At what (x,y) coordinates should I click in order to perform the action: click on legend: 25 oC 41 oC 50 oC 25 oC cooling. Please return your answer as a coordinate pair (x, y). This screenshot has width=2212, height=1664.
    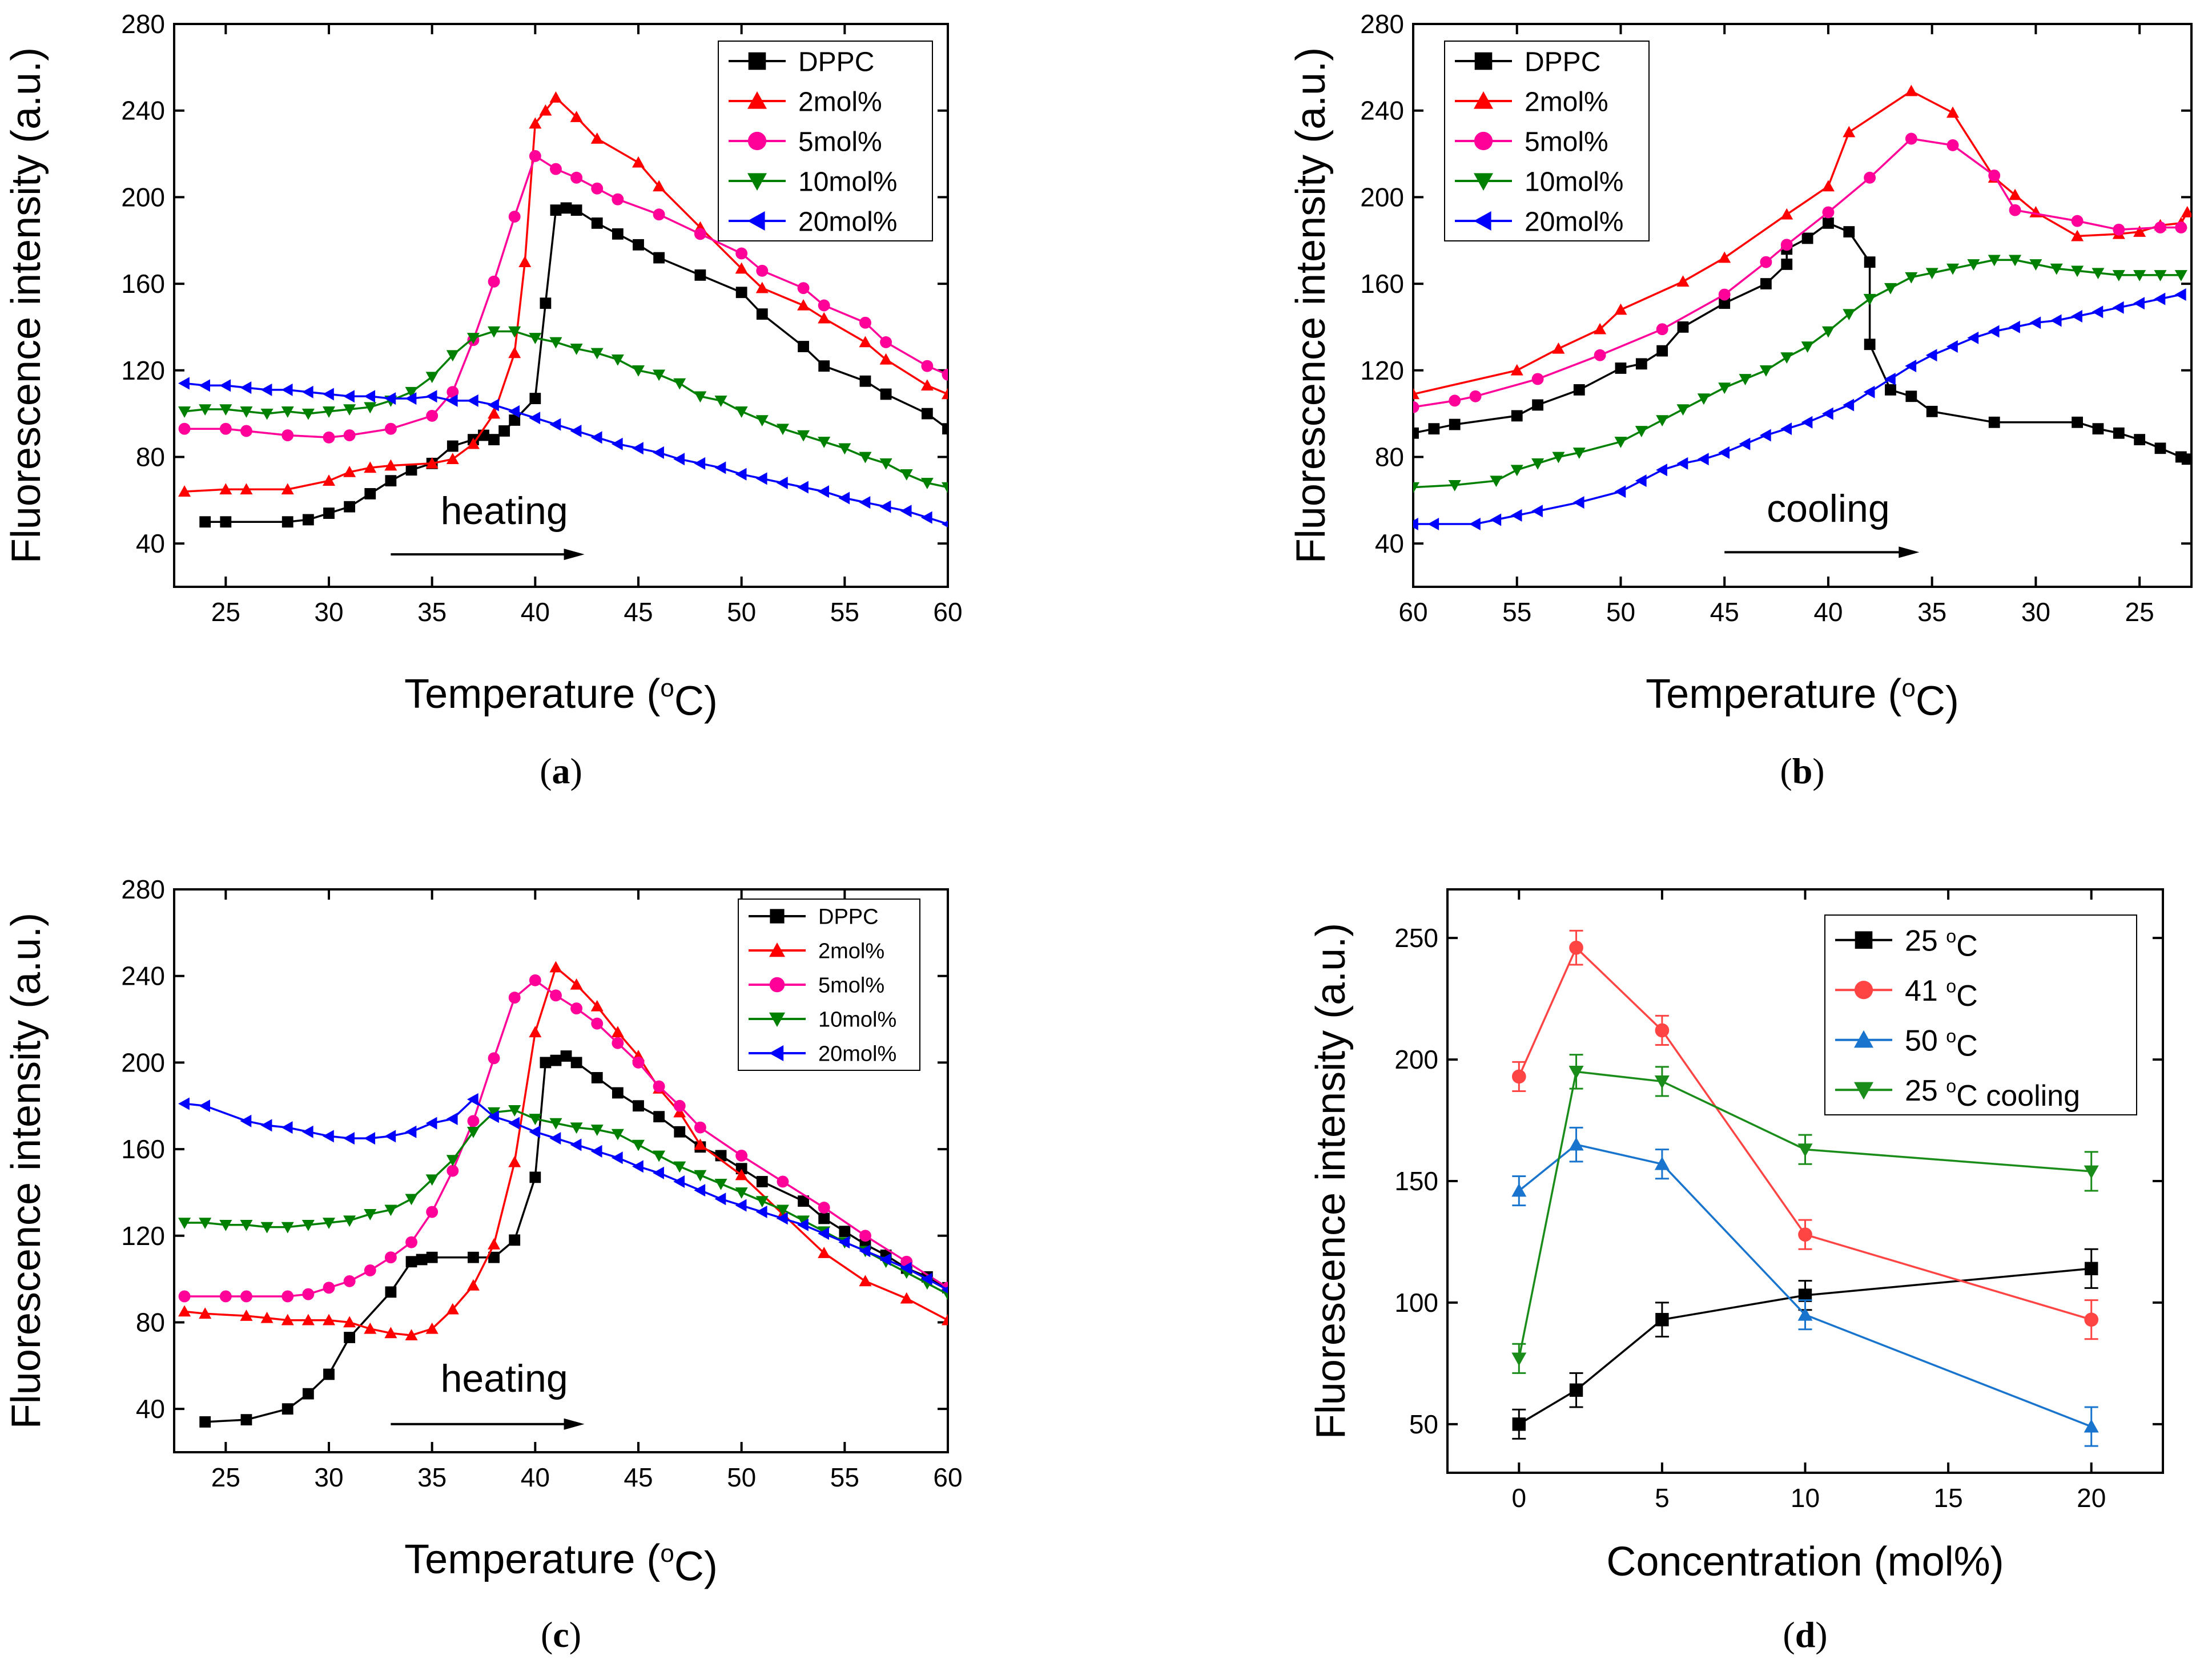
    Looking at the image, I should click on (1980, 1014).